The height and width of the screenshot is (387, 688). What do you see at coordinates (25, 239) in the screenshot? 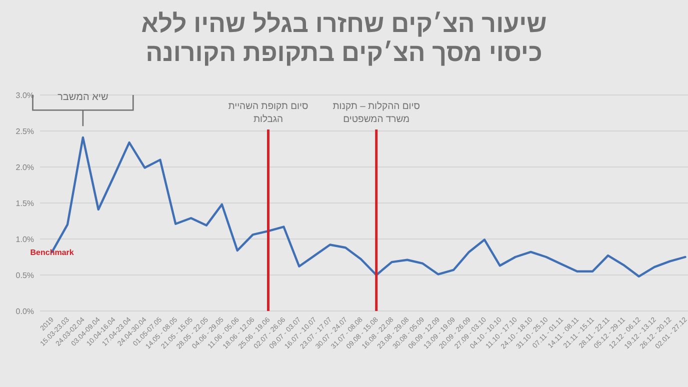
I see `y-tick-label: 1.0%` at bounding box center [25, 239].